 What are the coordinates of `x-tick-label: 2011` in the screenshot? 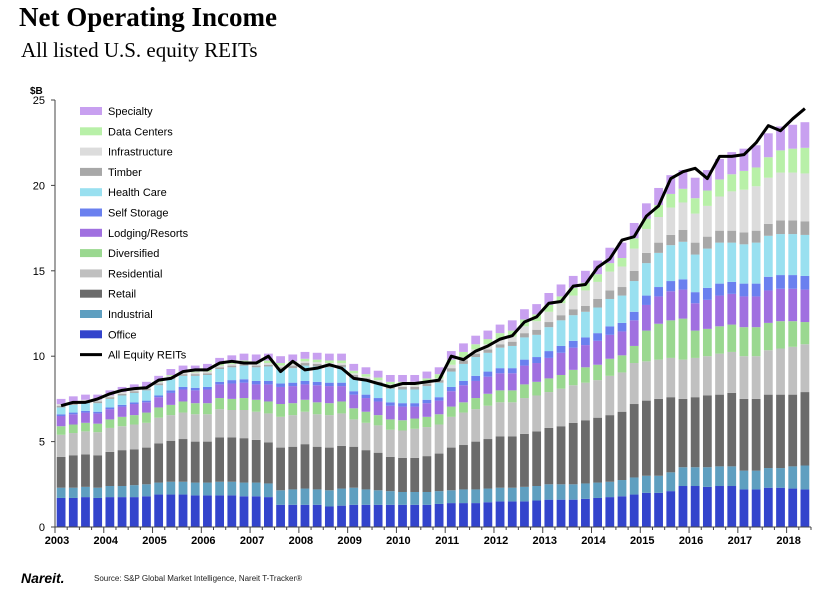 It's located at (447, 541).